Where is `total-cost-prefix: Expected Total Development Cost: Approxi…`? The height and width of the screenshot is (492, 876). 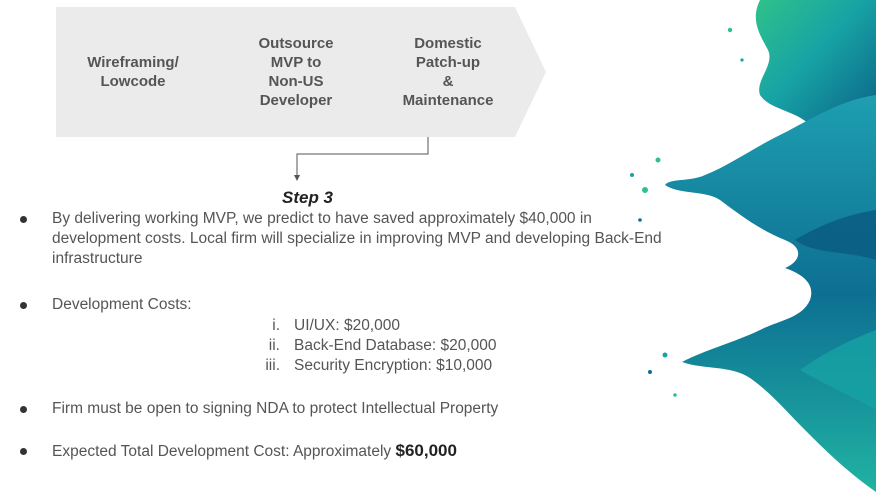
total-cost-prefix: Expected Total Development Cost: Approxi… is located at coordinates (224, 451).